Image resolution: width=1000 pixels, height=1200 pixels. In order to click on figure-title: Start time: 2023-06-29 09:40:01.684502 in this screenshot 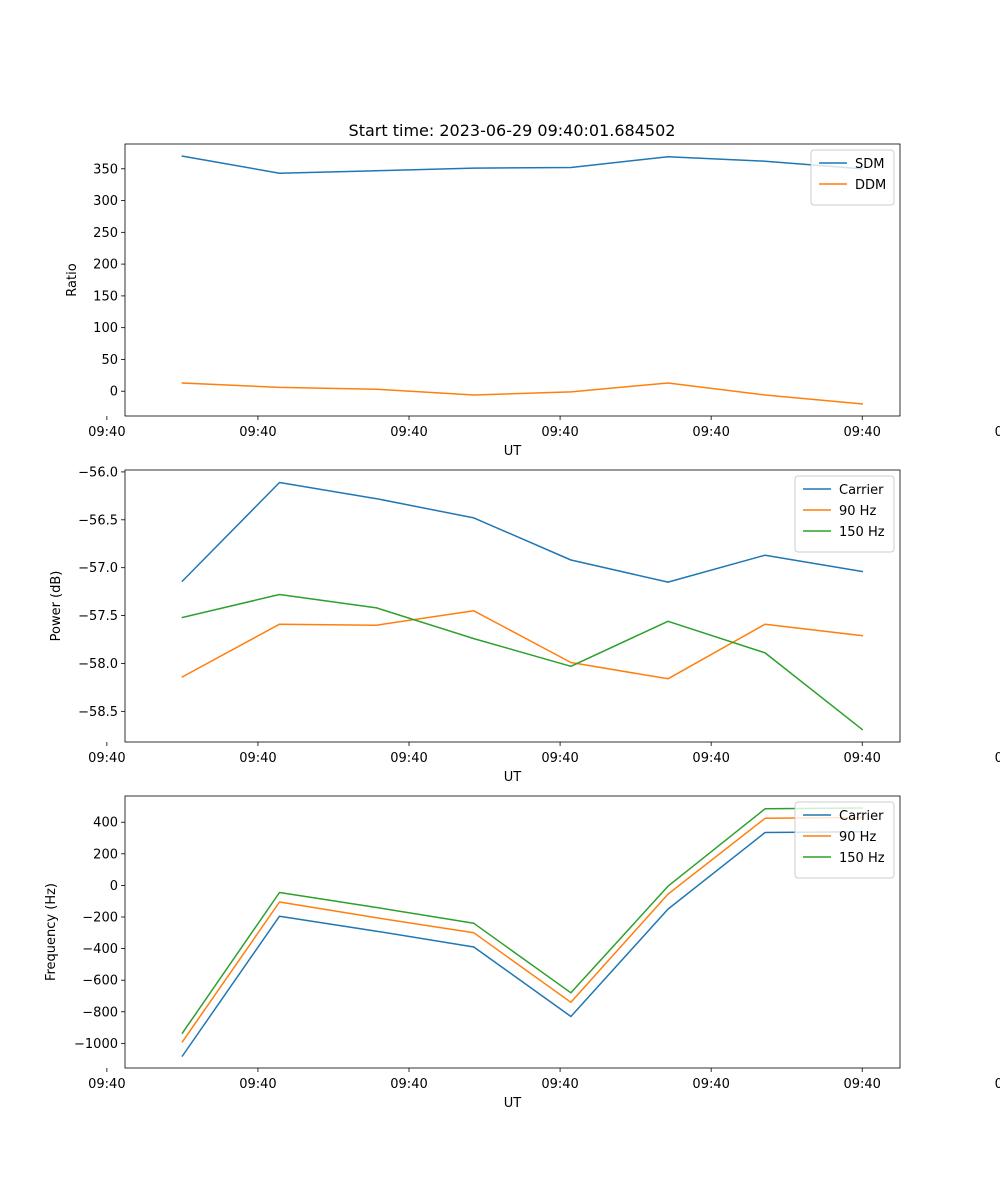, I will do `click(512, 130)`.